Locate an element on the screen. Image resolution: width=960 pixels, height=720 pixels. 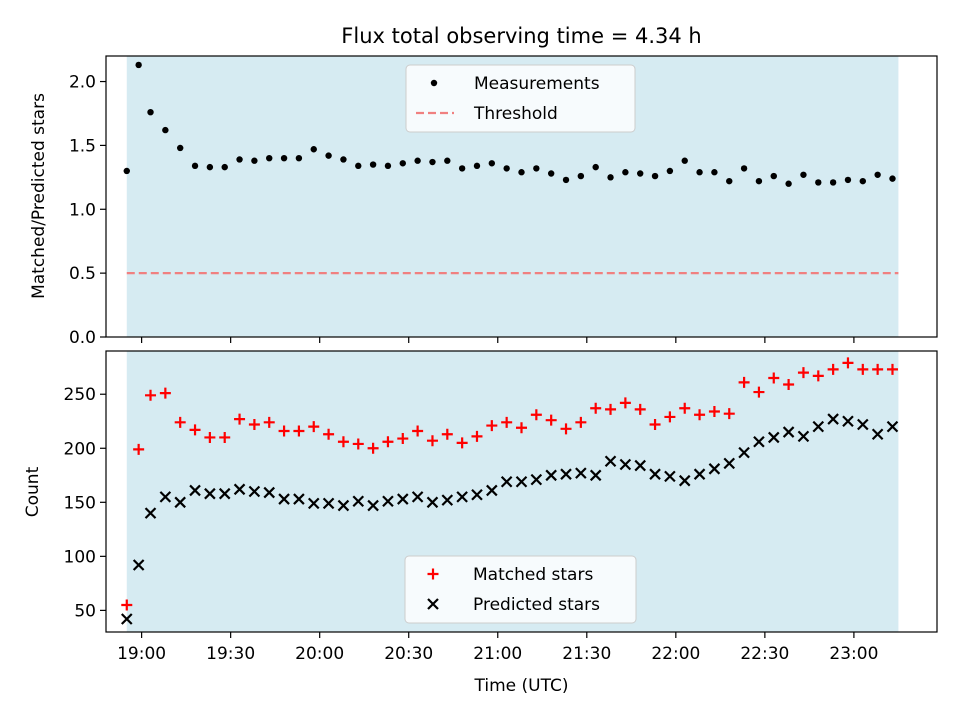
bottom-legend is located at coordinates (520, 589).